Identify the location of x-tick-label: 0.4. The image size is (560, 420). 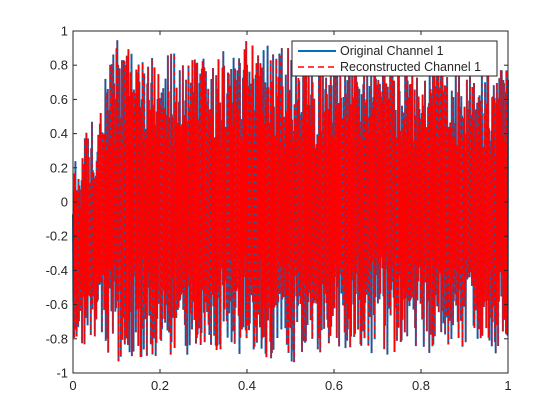
(247, 385).